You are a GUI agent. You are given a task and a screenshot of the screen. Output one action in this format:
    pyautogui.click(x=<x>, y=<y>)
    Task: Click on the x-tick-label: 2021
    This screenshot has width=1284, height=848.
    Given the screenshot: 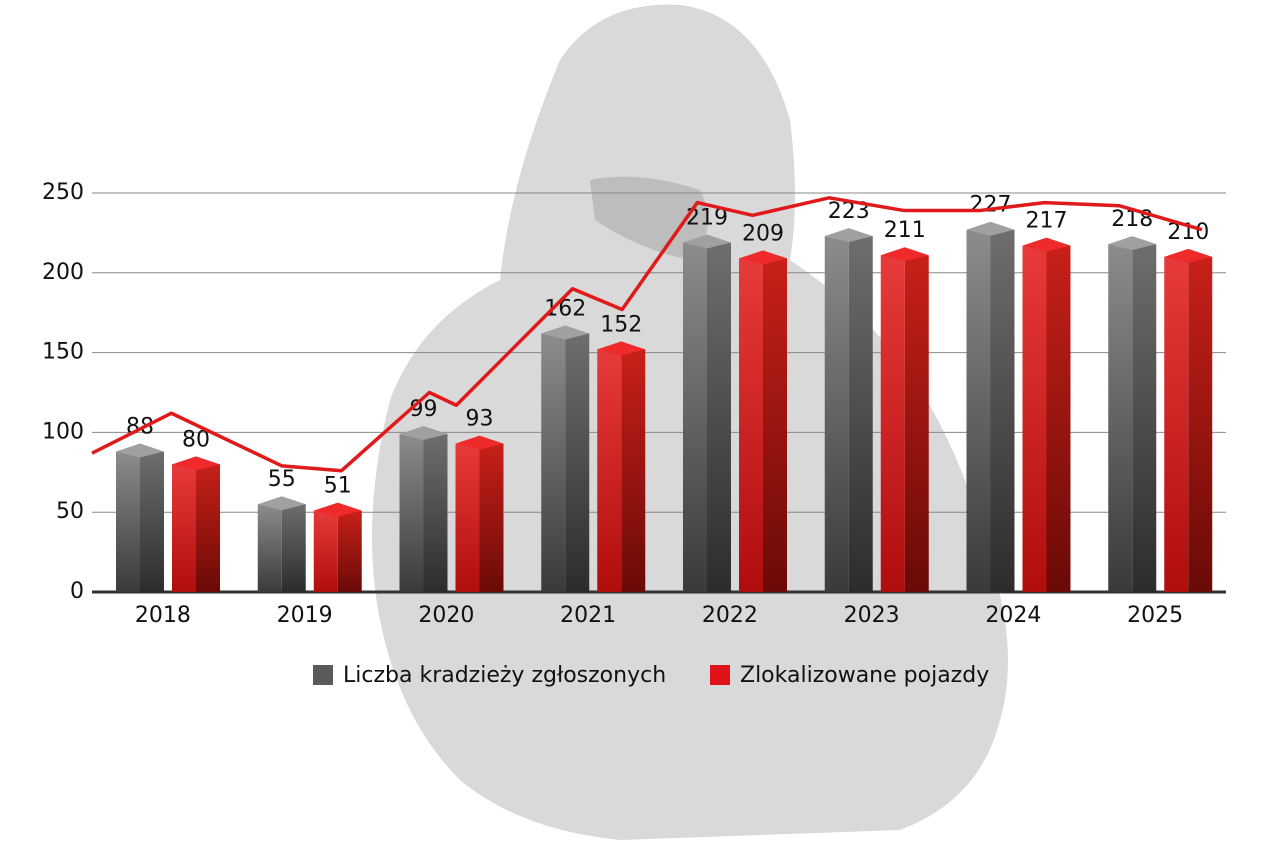 What is the action you would take?
    pyautogui.click(x=588, y=615)
    